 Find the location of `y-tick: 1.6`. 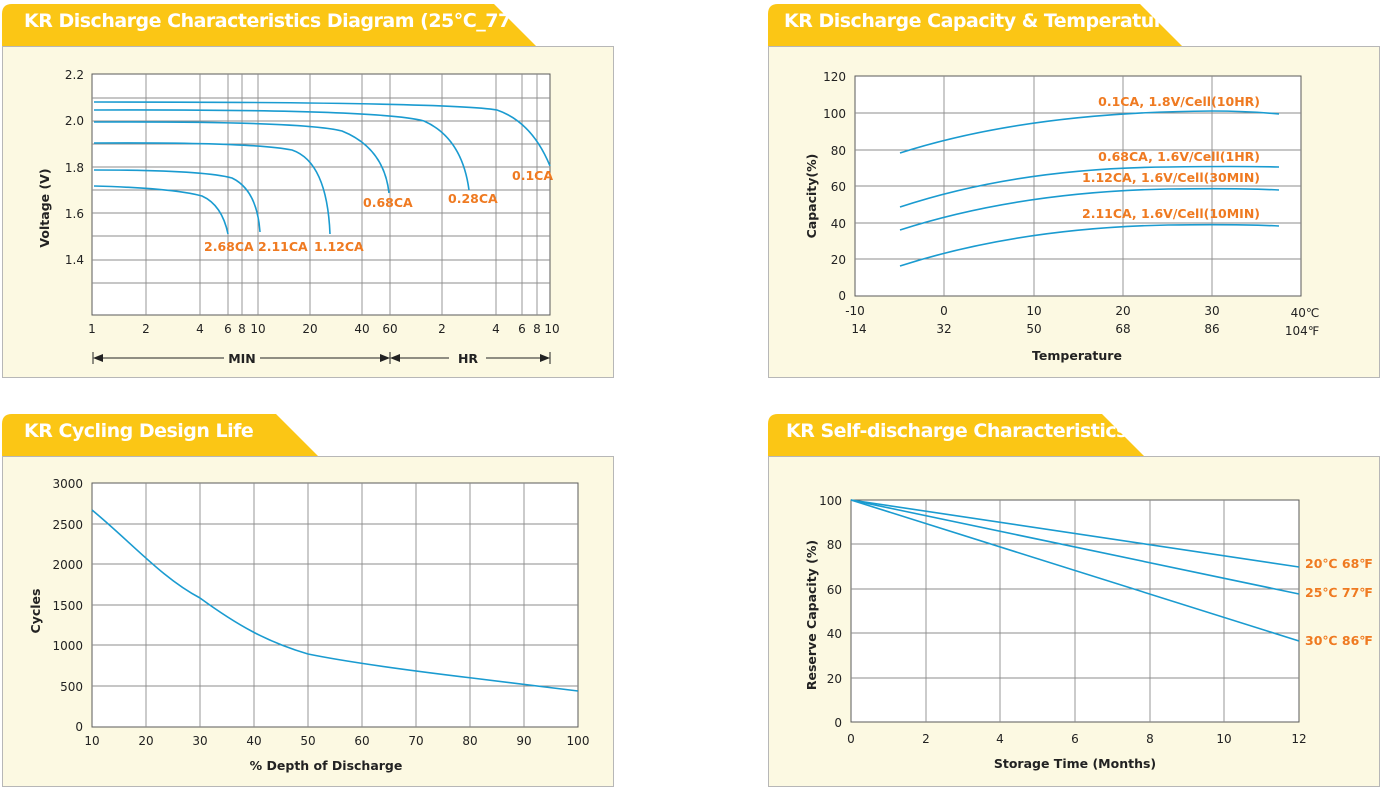

y-tick: 1.6 is located at coordinates (74, 214).